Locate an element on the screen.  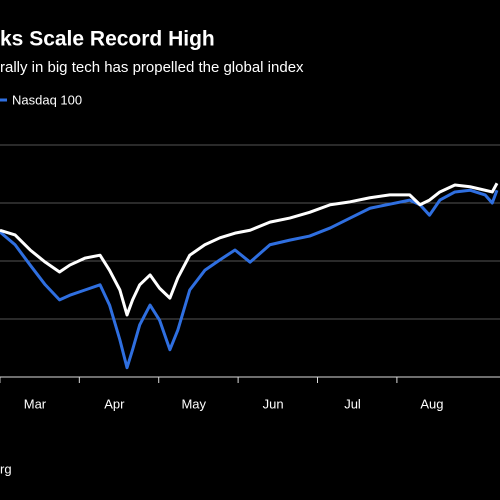
x-tick-label: Aug is located at coordinates (431, 403).